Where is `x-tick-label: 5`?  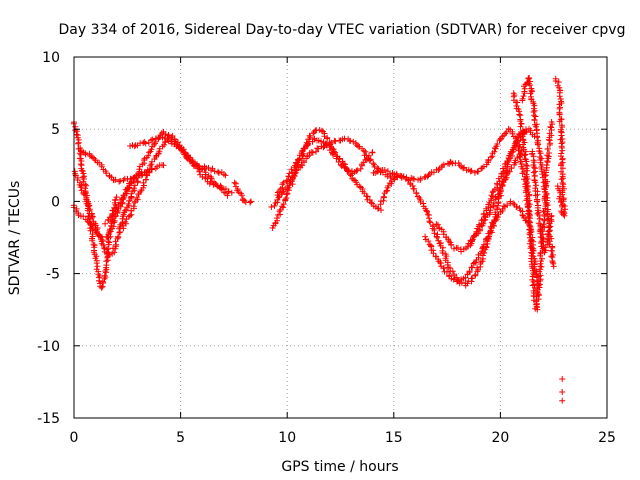
x-tick-label: 5 is located at coordinates (180, 438).